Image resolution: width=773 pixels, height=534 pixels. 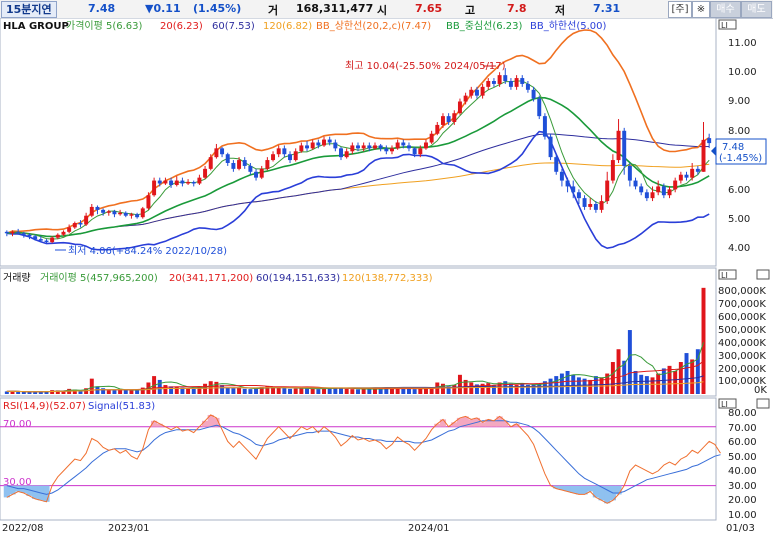 What do you see at coordinates (568, 25) in the screenshot?
I see `legend-bb-lower: BB_하한선(5.00)` at bounding box center [568, 25].